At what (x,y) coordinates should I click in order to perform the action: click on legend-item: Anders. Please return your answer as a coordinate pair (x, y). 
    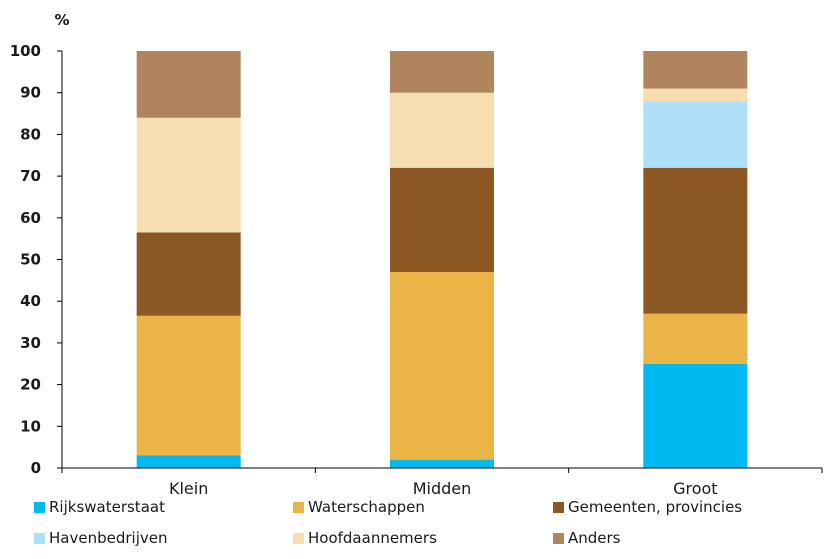
    Looking at the image, I should click on (587, 538).